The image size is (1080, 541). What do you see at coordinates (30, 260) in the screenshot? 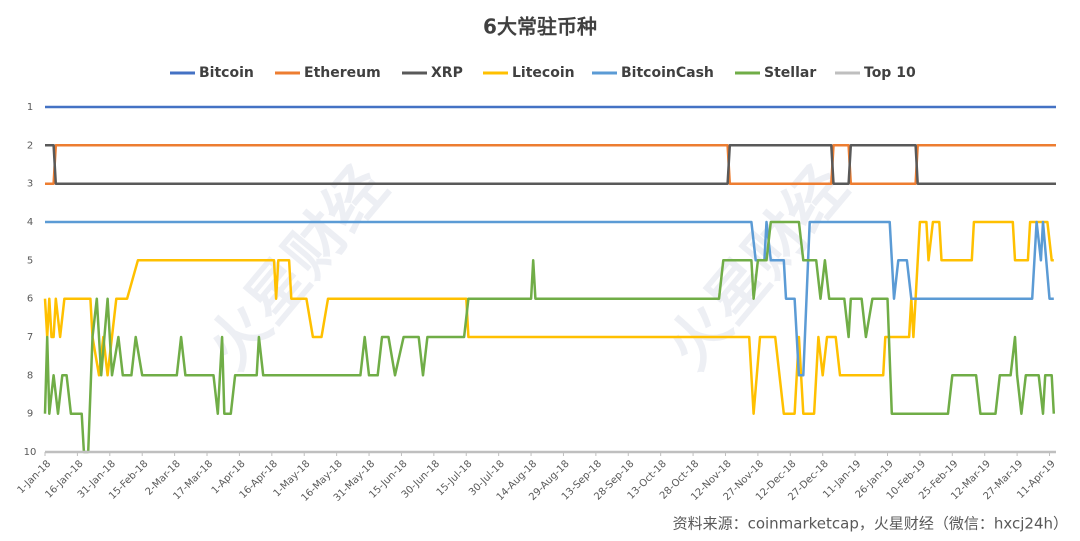
I see `y-tick-label: 5` at bounding box center [30, 260].